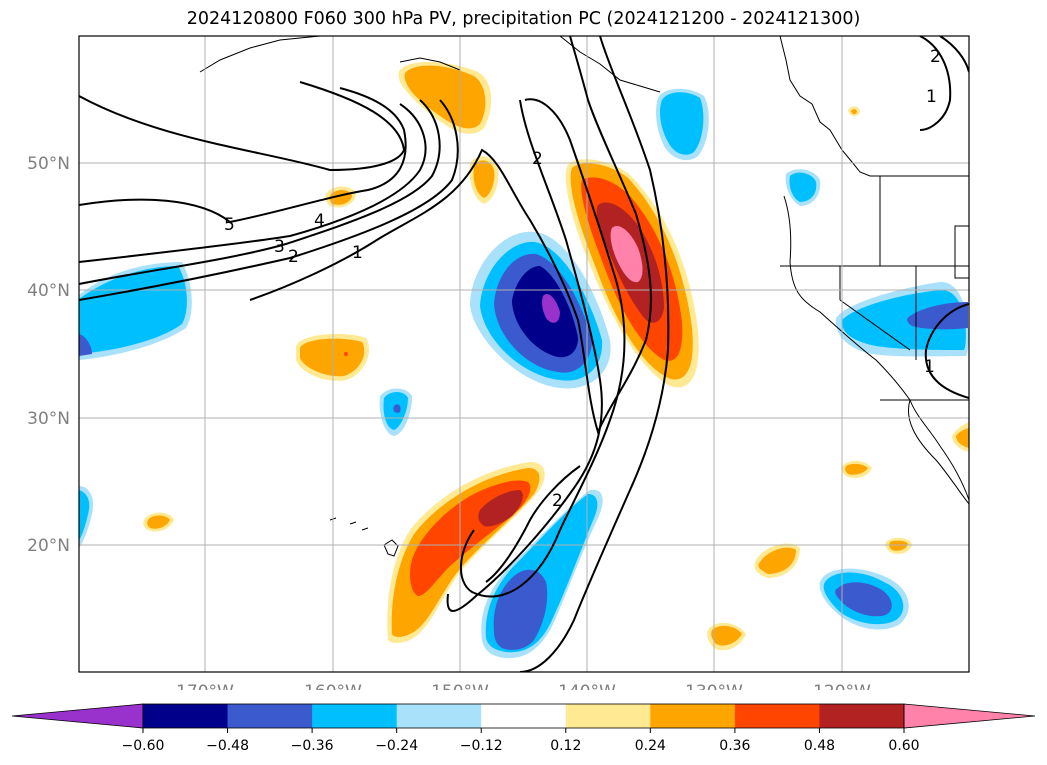 This screenshot has width=1047, height=765. What do you see at coordinates (632, 273) in the screenshot?
I see `pos-anomaly-central` at bounding box center [632, 273].